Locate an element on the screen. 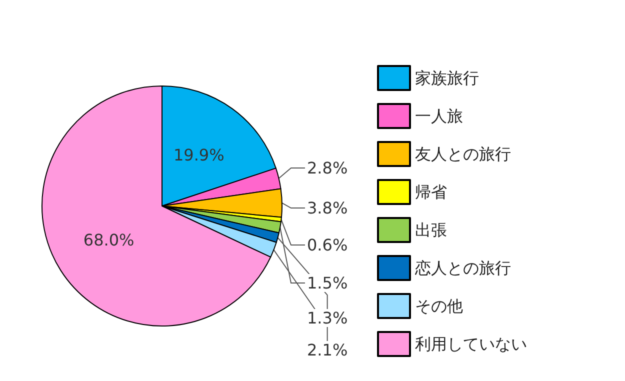 Image resolution: width=625 pixels, height=381 pixels. data-label: 1.5% is located at coordinates (327, 283).